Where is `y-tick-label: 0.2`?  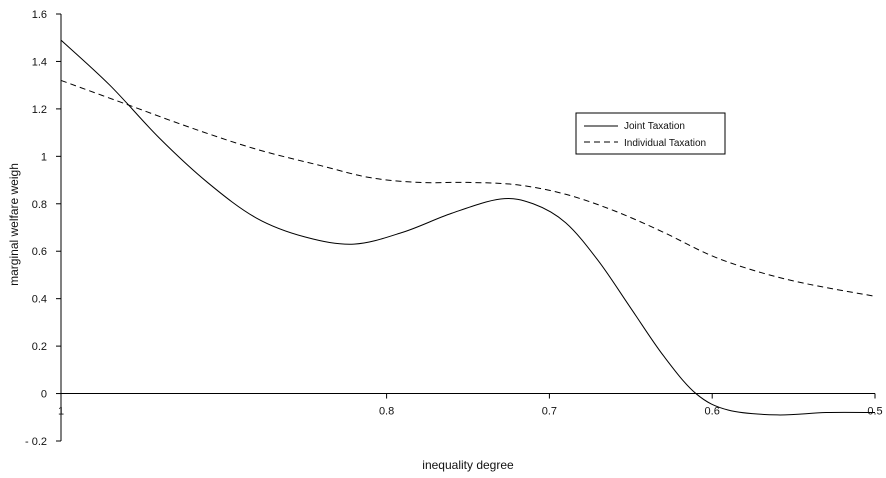 y-tick-label: 0.2 is located at coordinates (39, 347).